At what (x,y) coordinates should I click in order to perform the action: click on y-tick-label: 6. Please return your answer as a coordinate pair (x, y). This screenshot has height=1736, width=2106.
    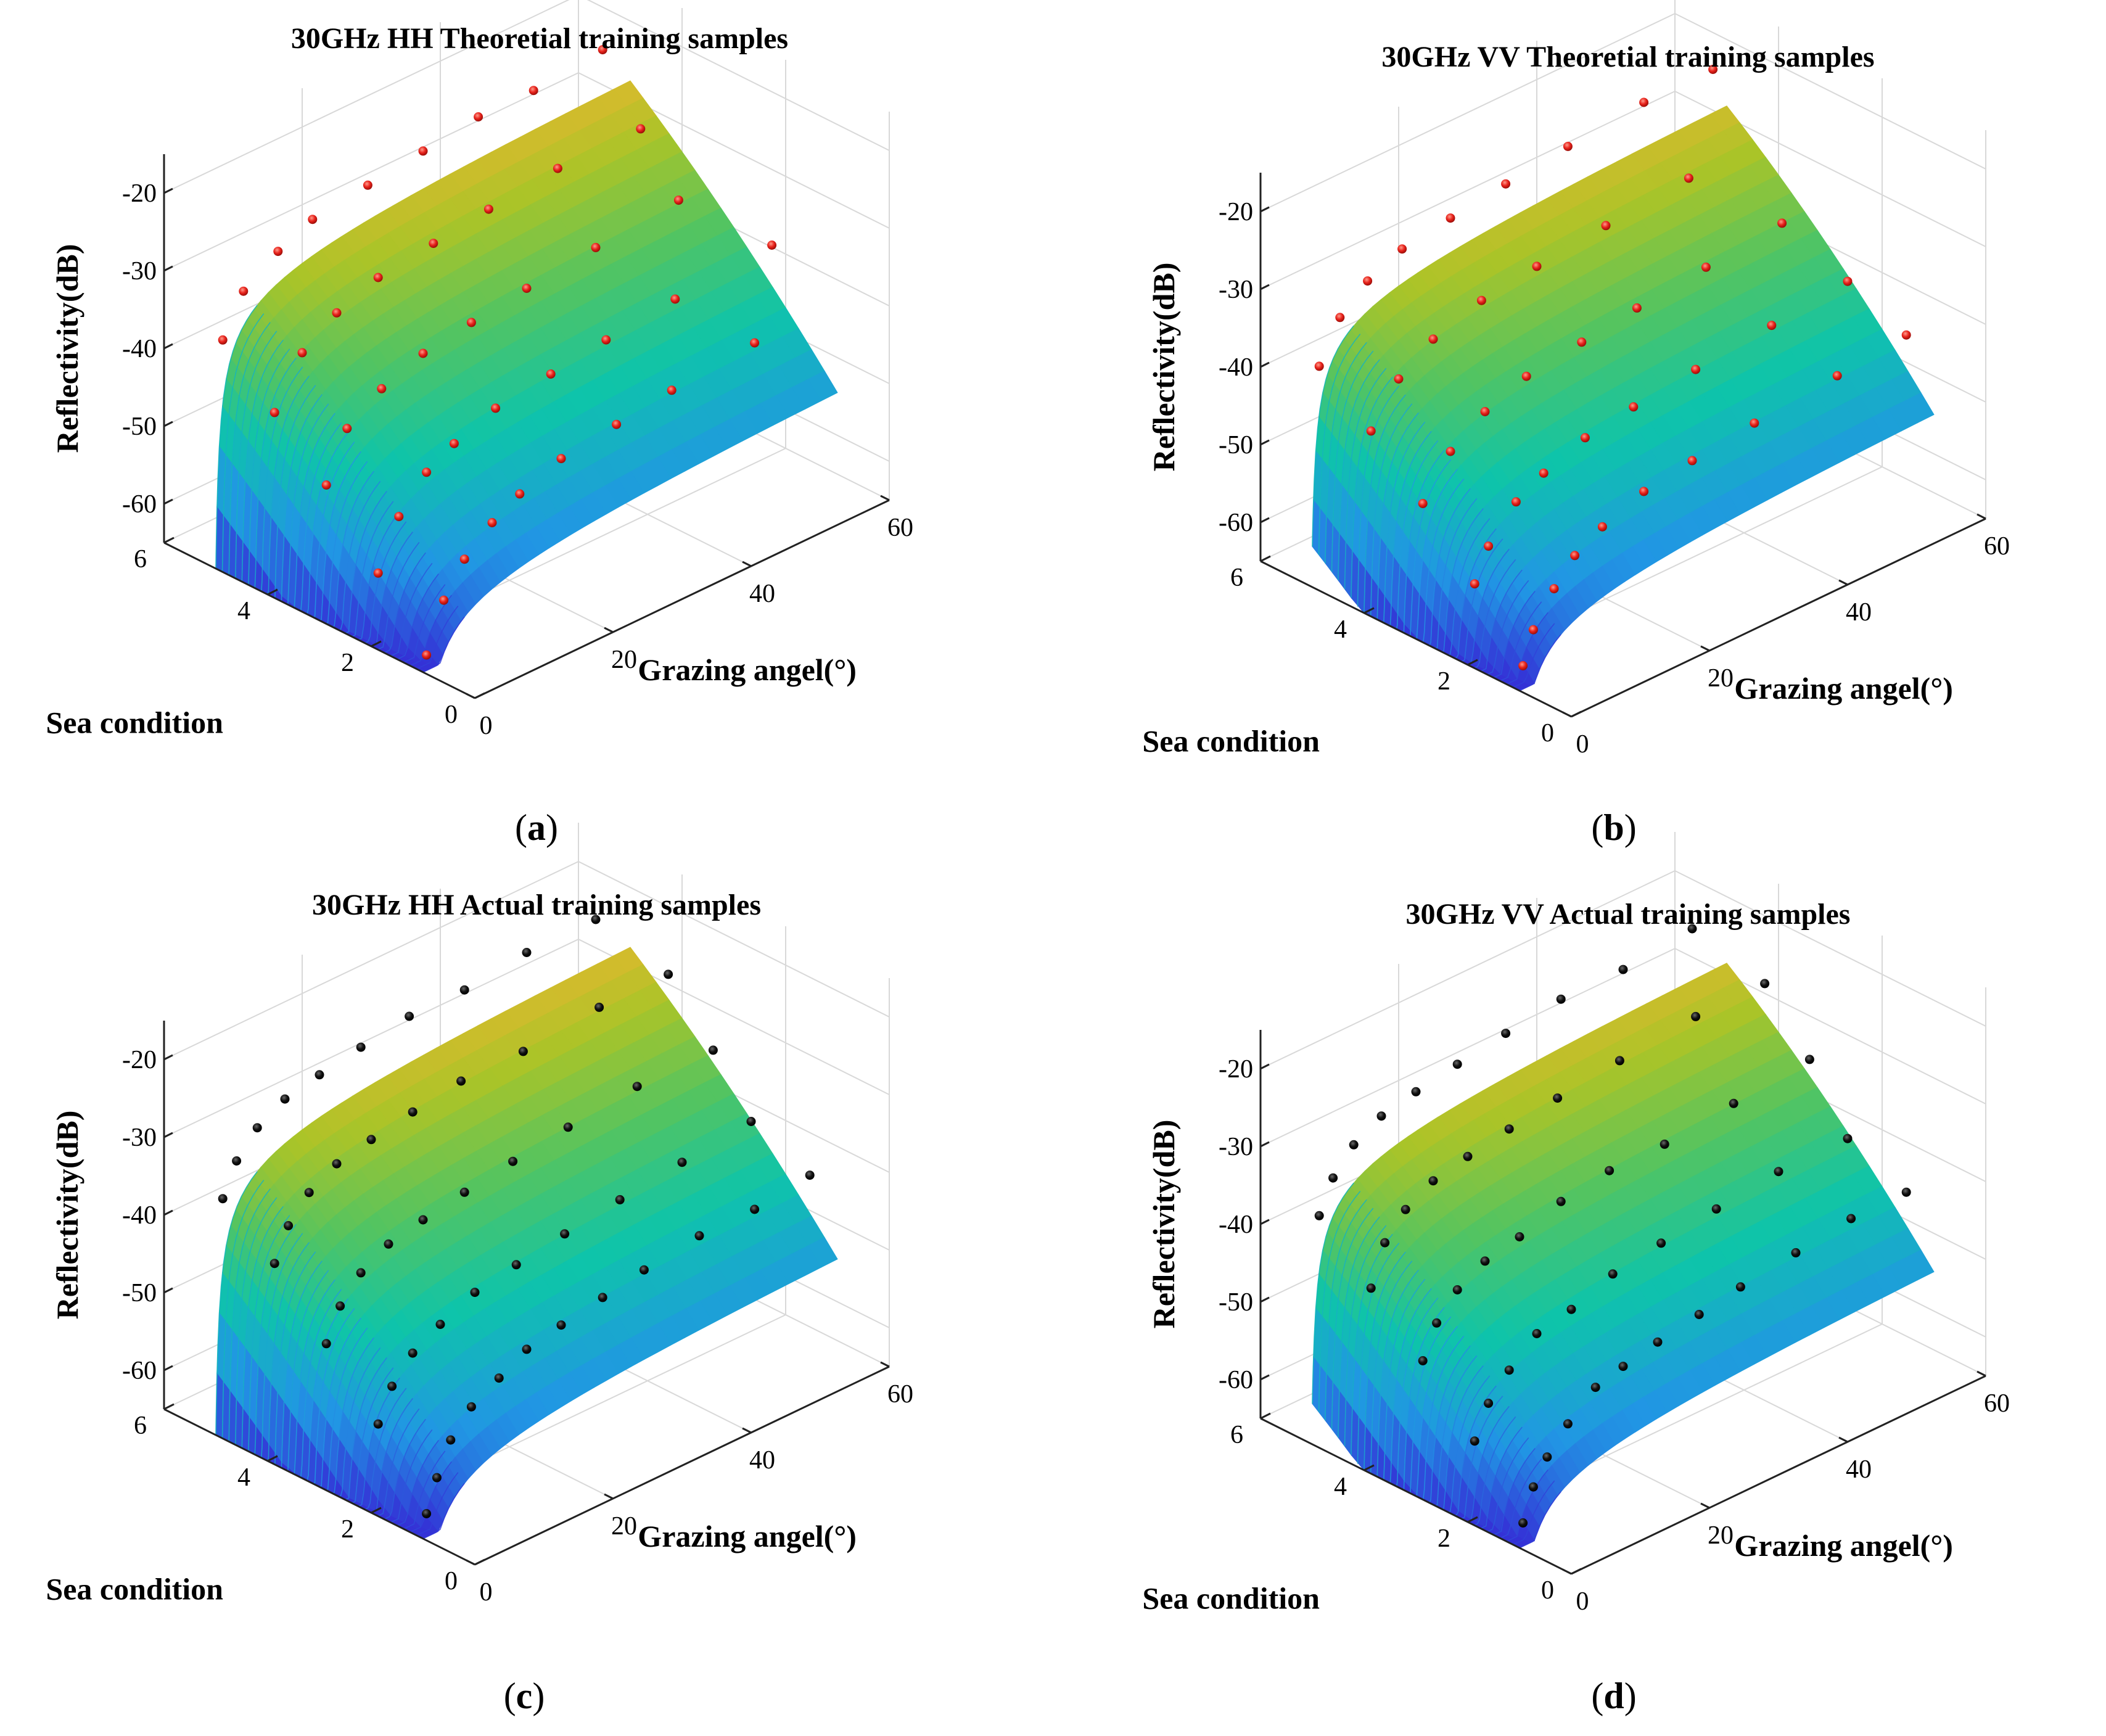
    Looking at the image, I should click on (140, 1426).